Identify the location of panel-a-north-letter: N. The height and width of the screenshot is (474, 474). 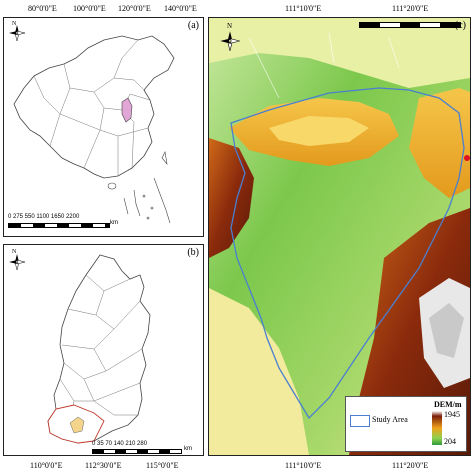
(14, 24).